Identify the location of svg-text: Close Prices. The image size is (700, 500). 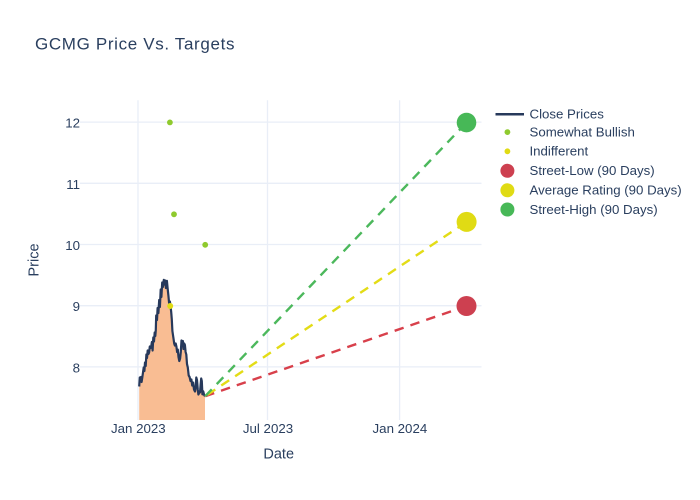
(567, 114).